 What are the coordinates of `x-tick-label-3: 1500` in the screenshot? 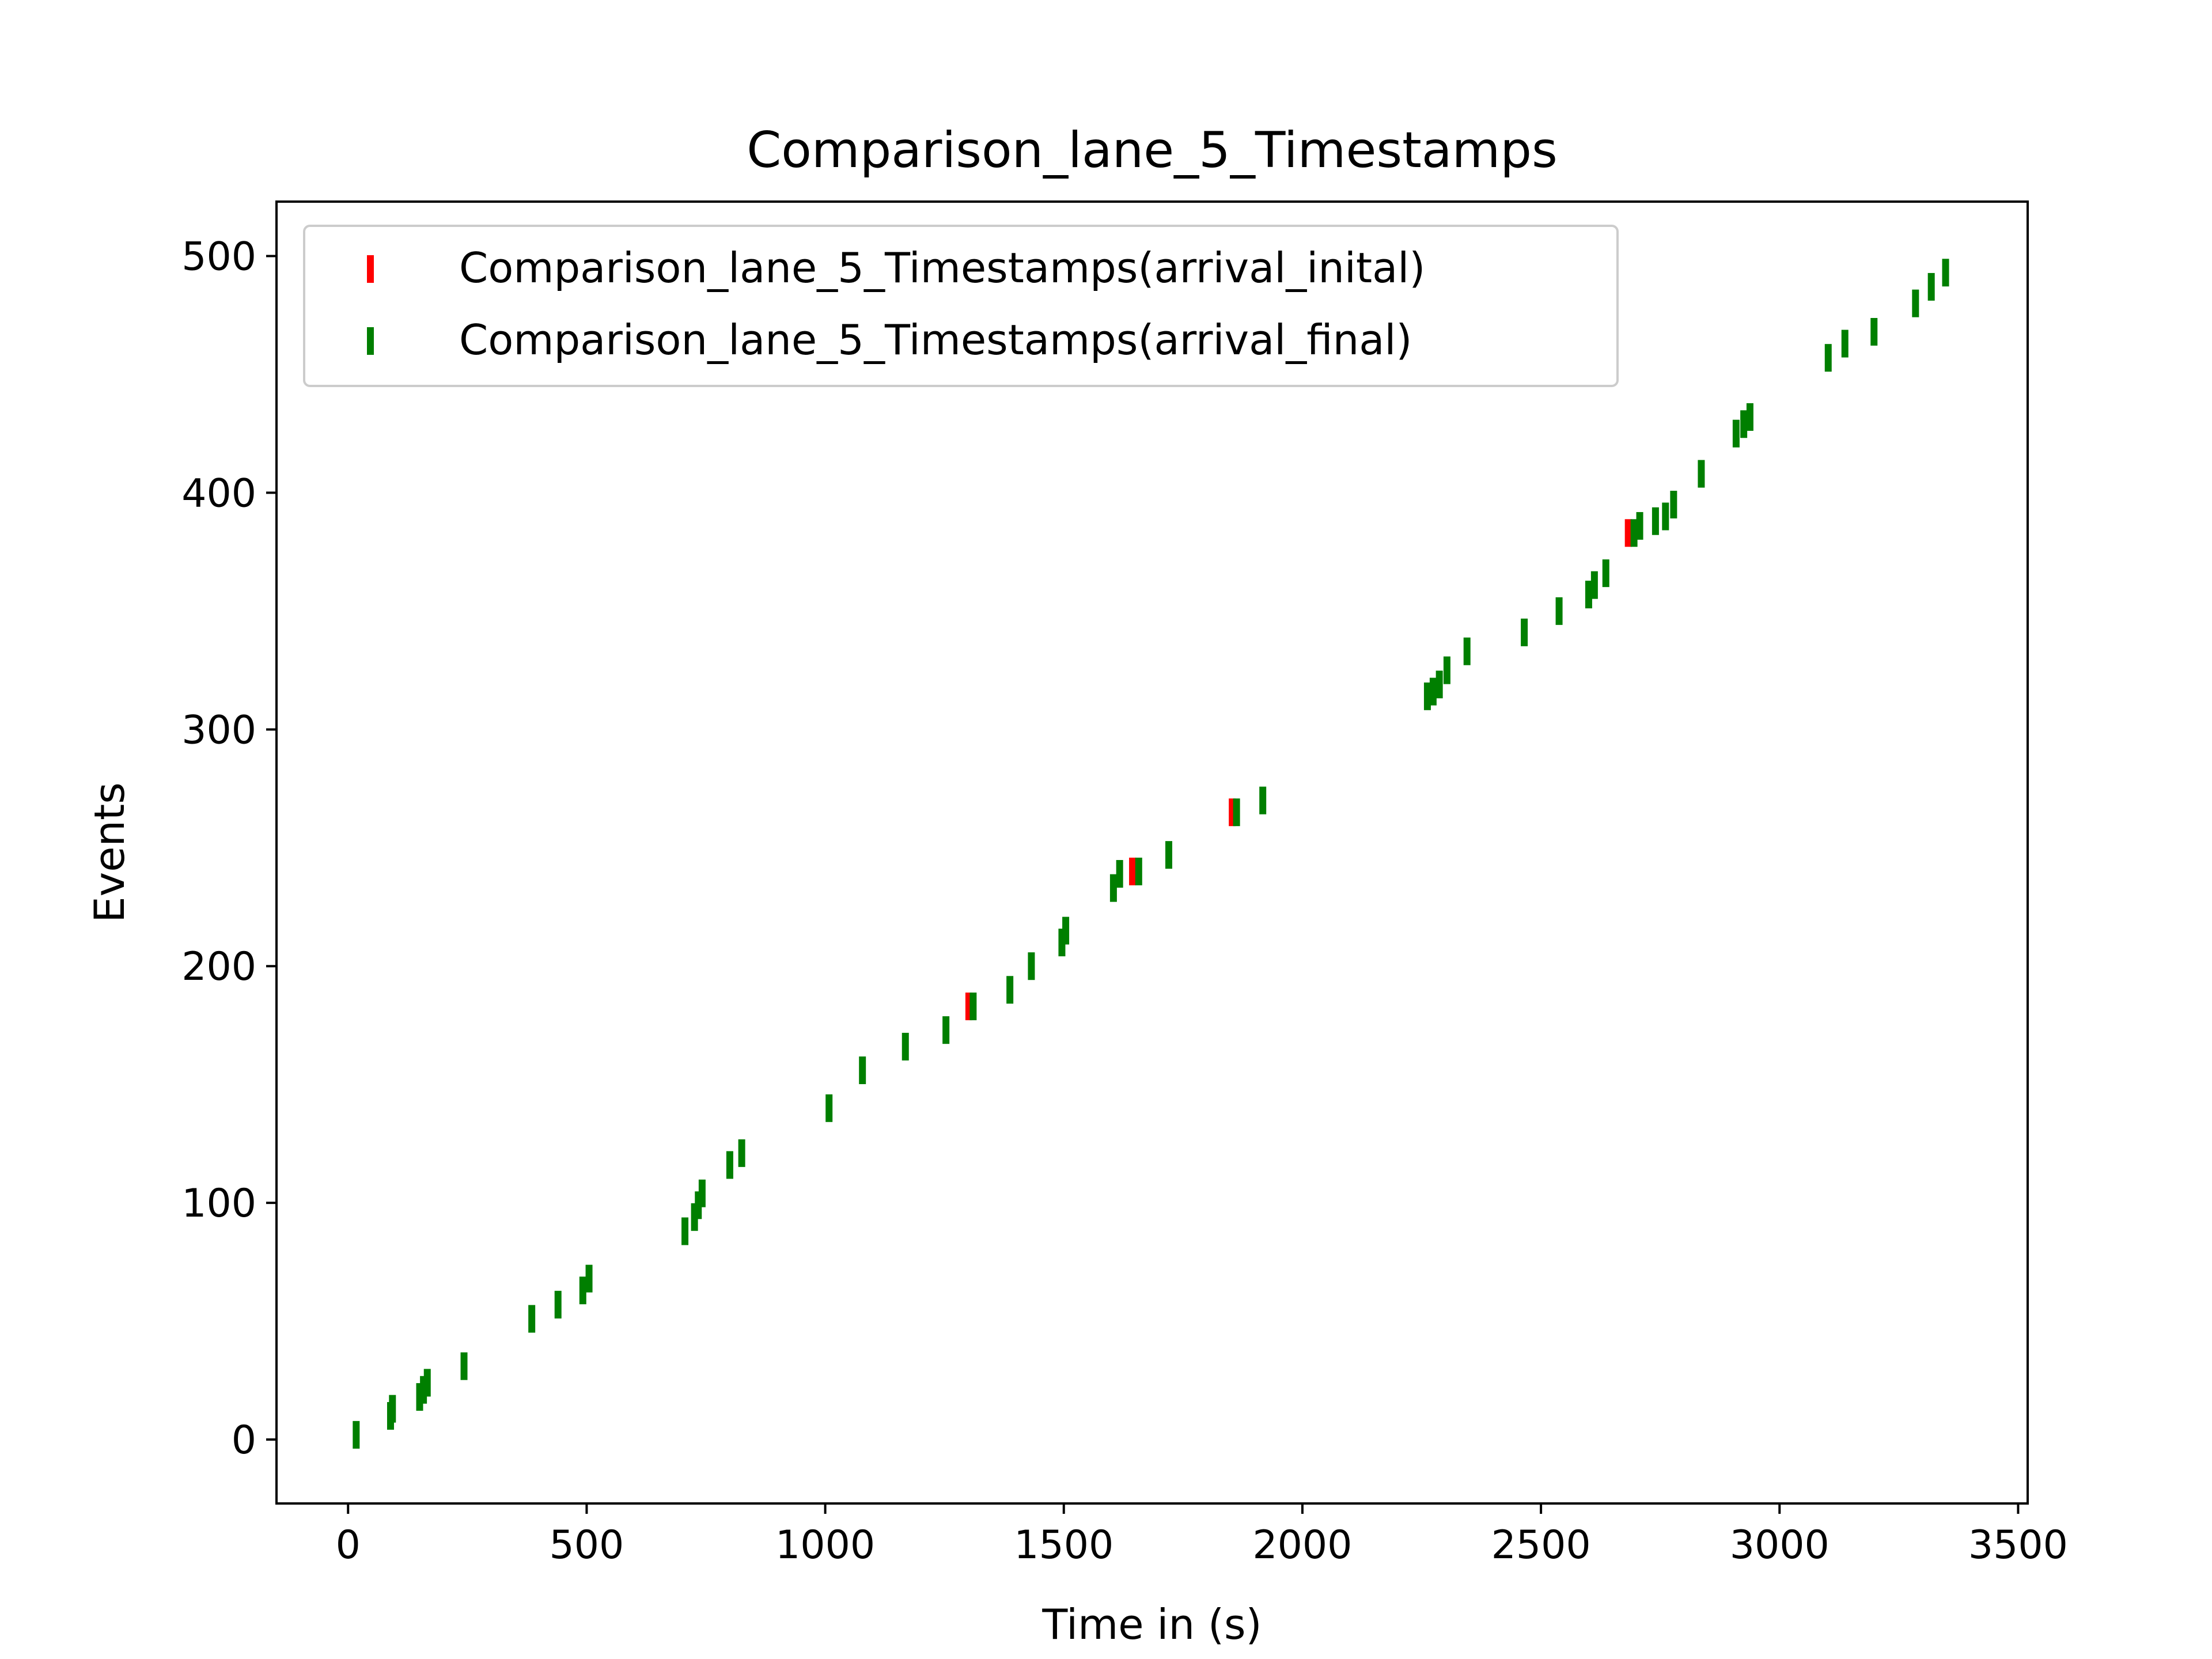 It's located at (1063, 1545).